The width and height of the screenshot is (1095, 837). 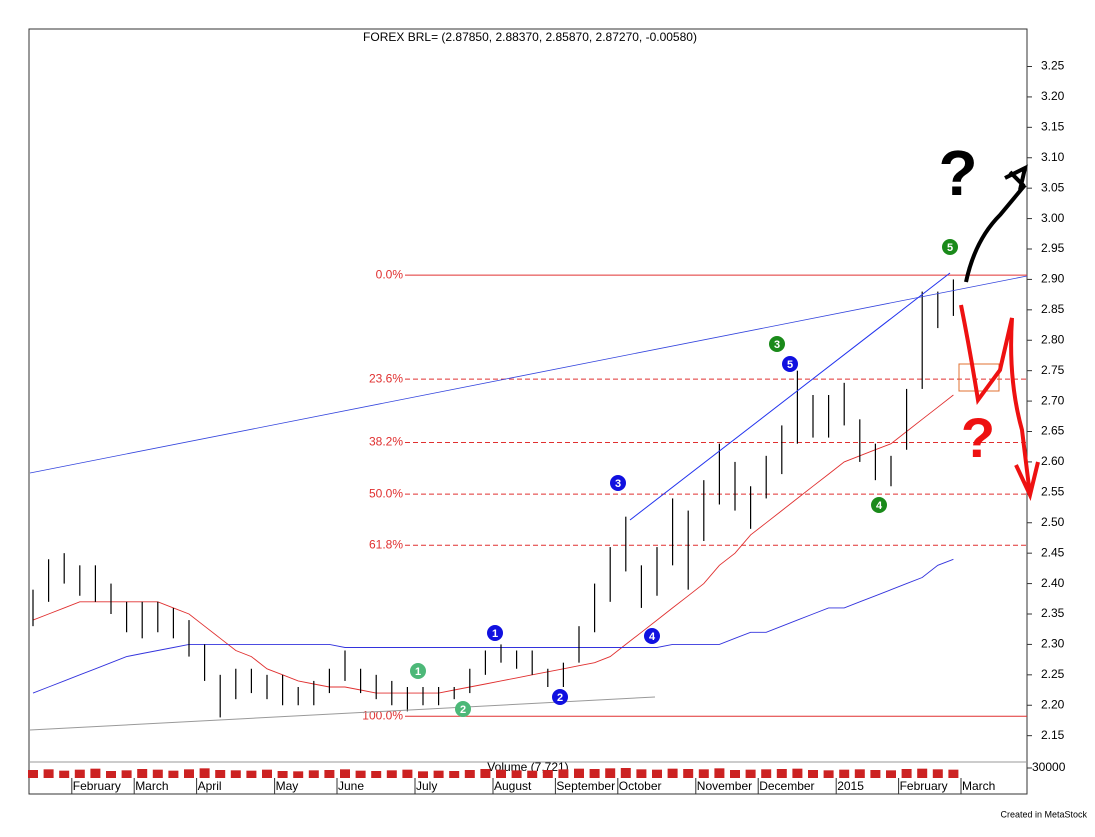 I want to click on fib-label: 23.6%, so click(x=386, y=378).